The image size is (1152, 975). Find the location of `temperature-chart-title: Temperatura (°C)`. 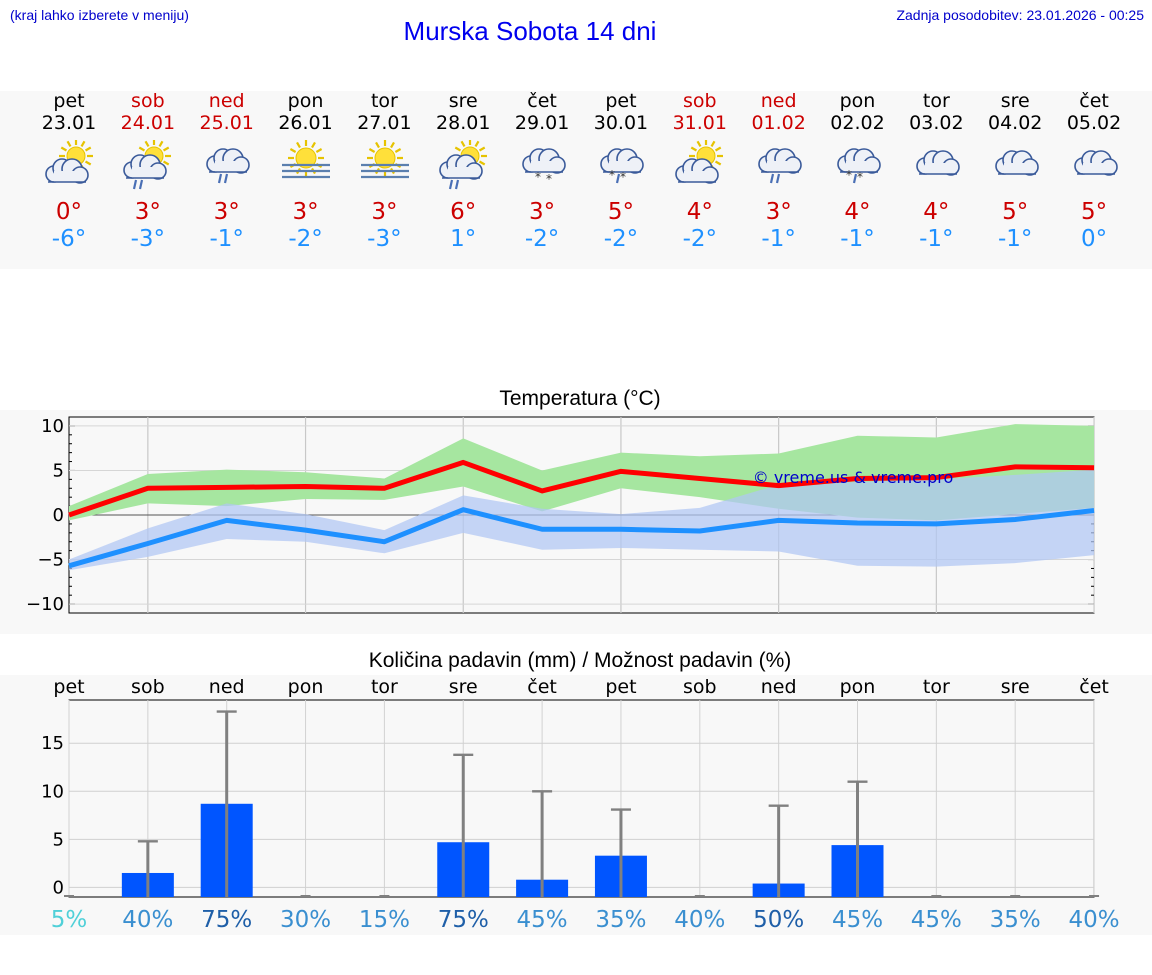

temperature-chart-title: Temperatura (°C) is located at coordinates (580, 398).